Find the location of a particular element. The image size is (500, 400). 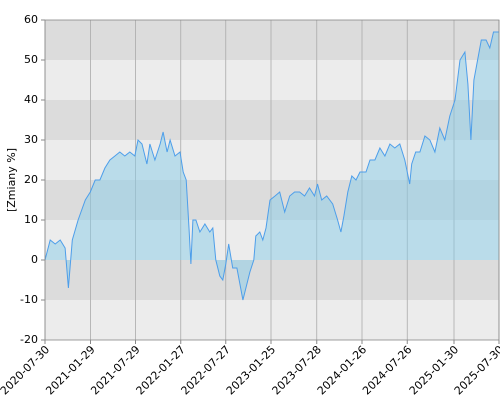

y-tick-label: -20 is located at coordinates (29, 339).